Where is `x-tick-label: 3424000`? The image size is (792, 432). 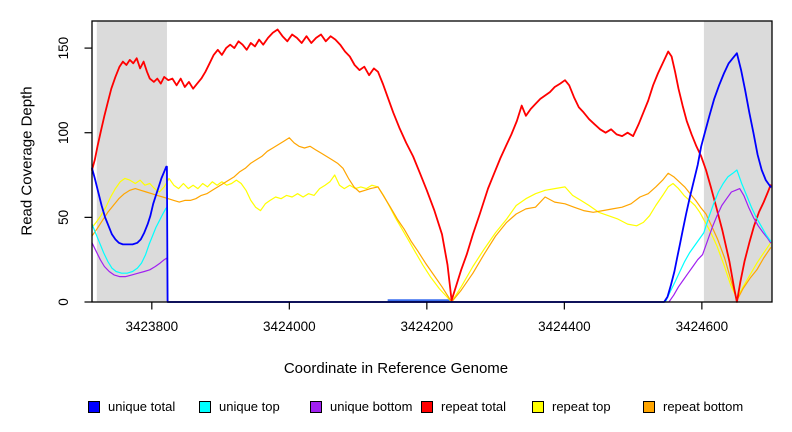 x-tick-label: 3424000 is located at coordinates (289, 326).